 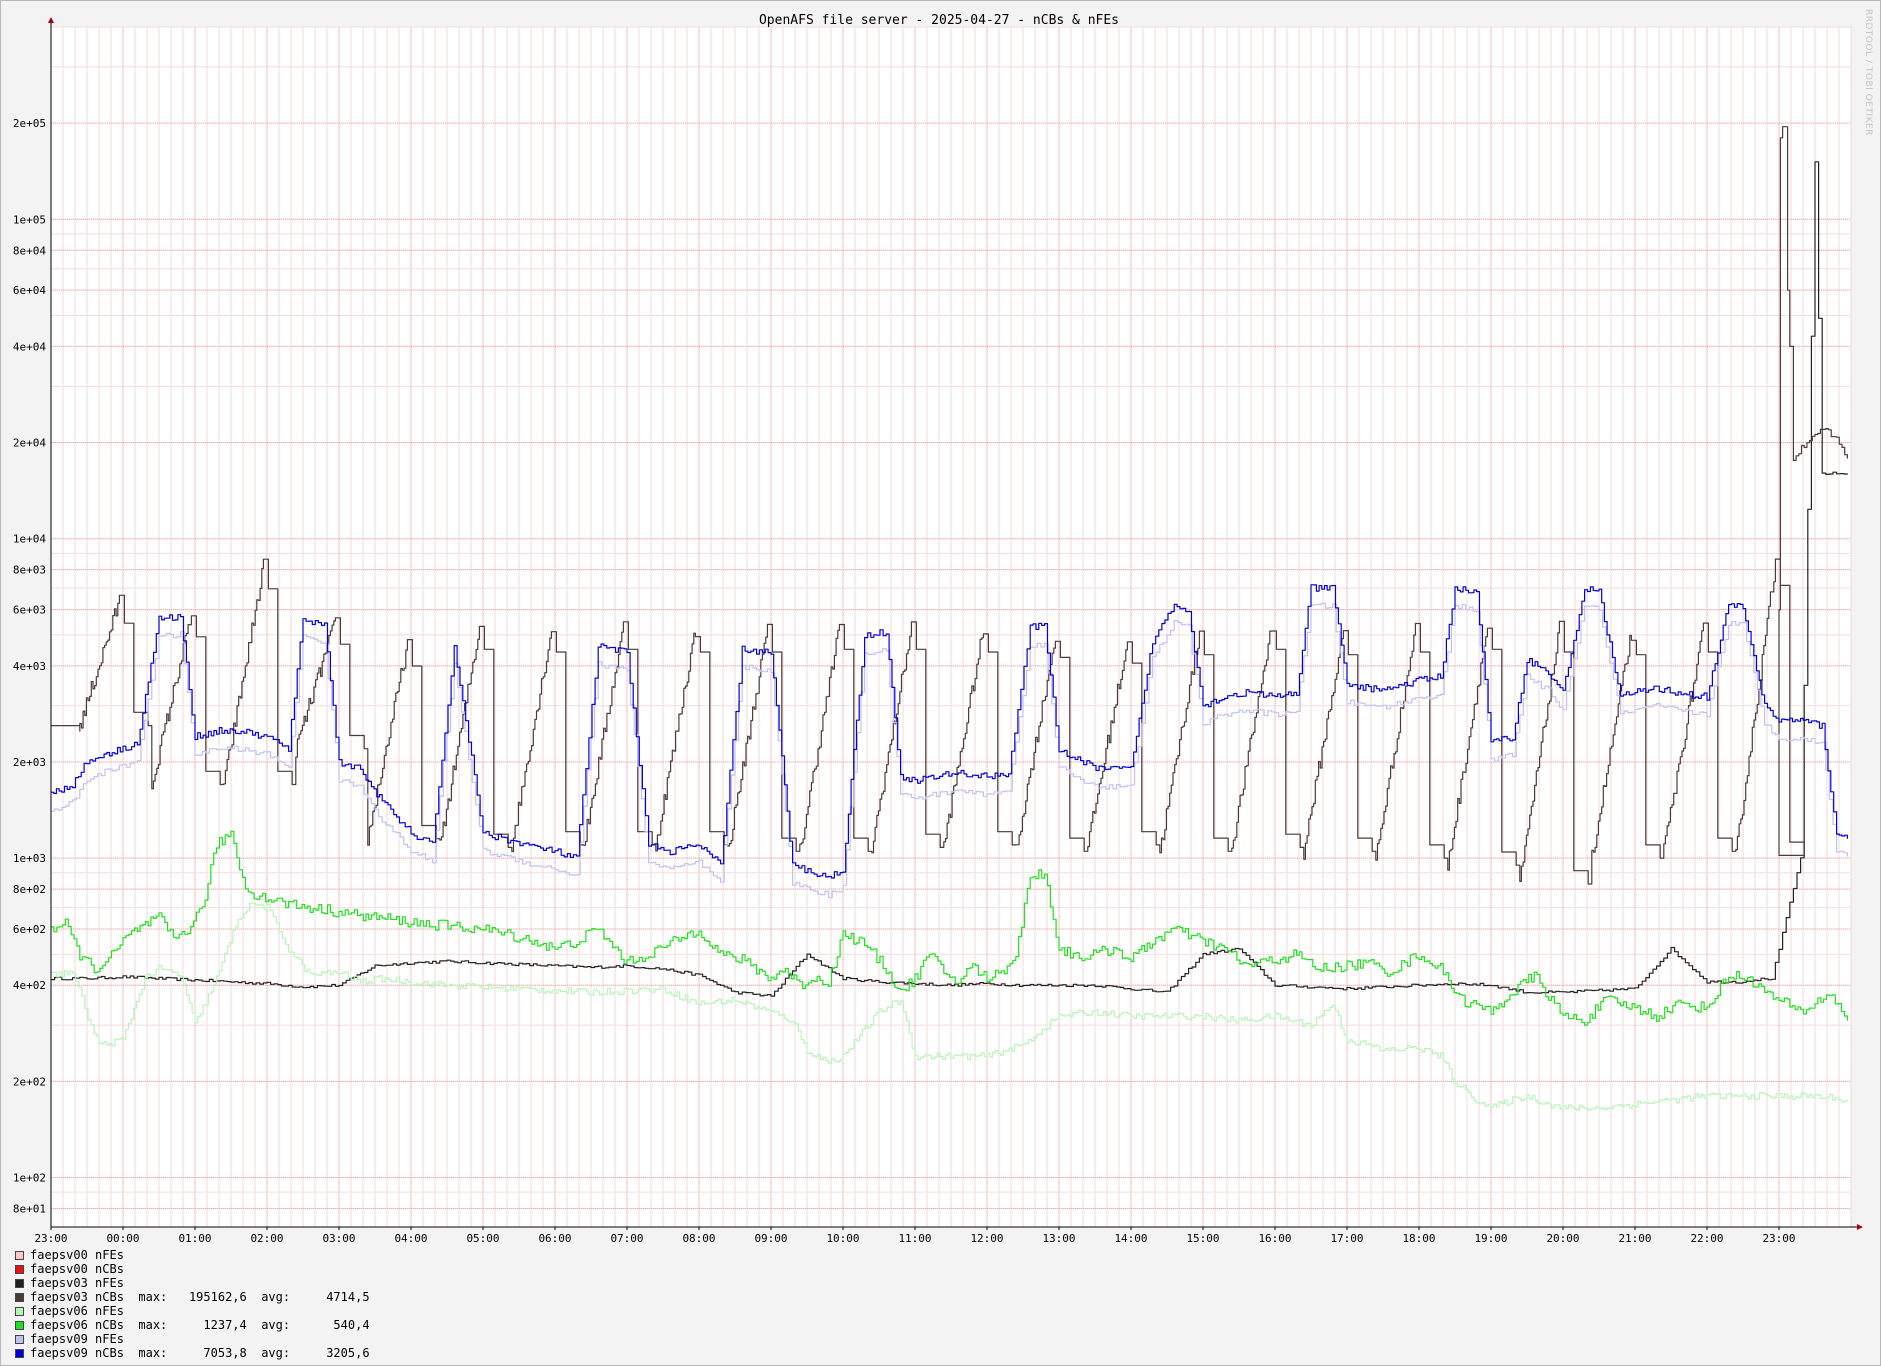 What do you see at coordinates (29, 666) in the screenshot?
I see `y-tick-label: 4e+03` at bounding box center [29, 666].